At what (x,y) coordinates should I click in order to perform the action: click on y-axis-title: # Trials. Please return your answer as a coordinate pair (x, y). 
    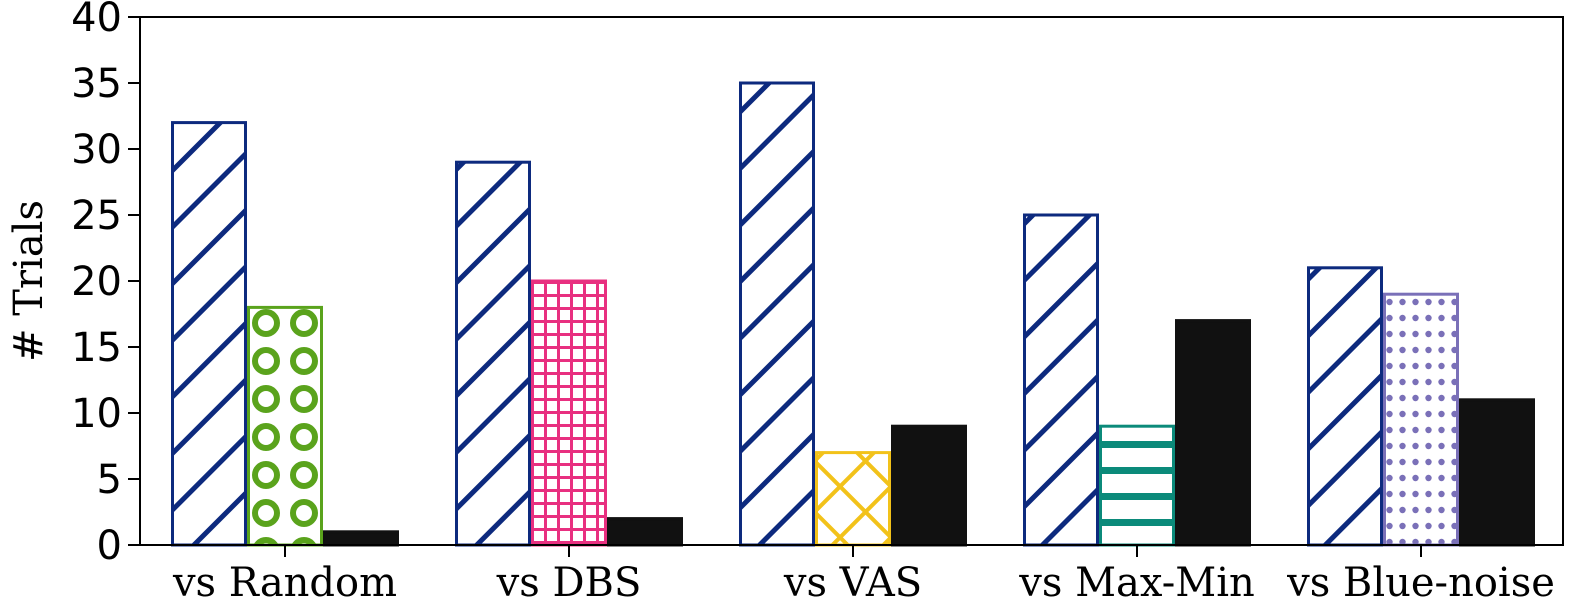
    Looking at the image, I should click on (29, 281).